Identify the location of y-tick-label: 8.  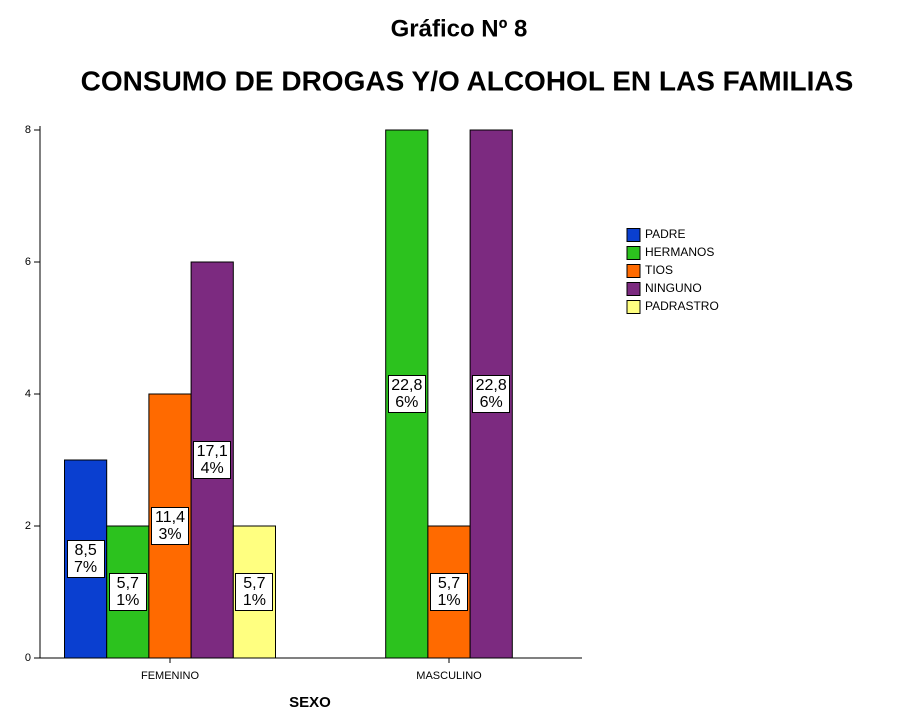
(28, 130).